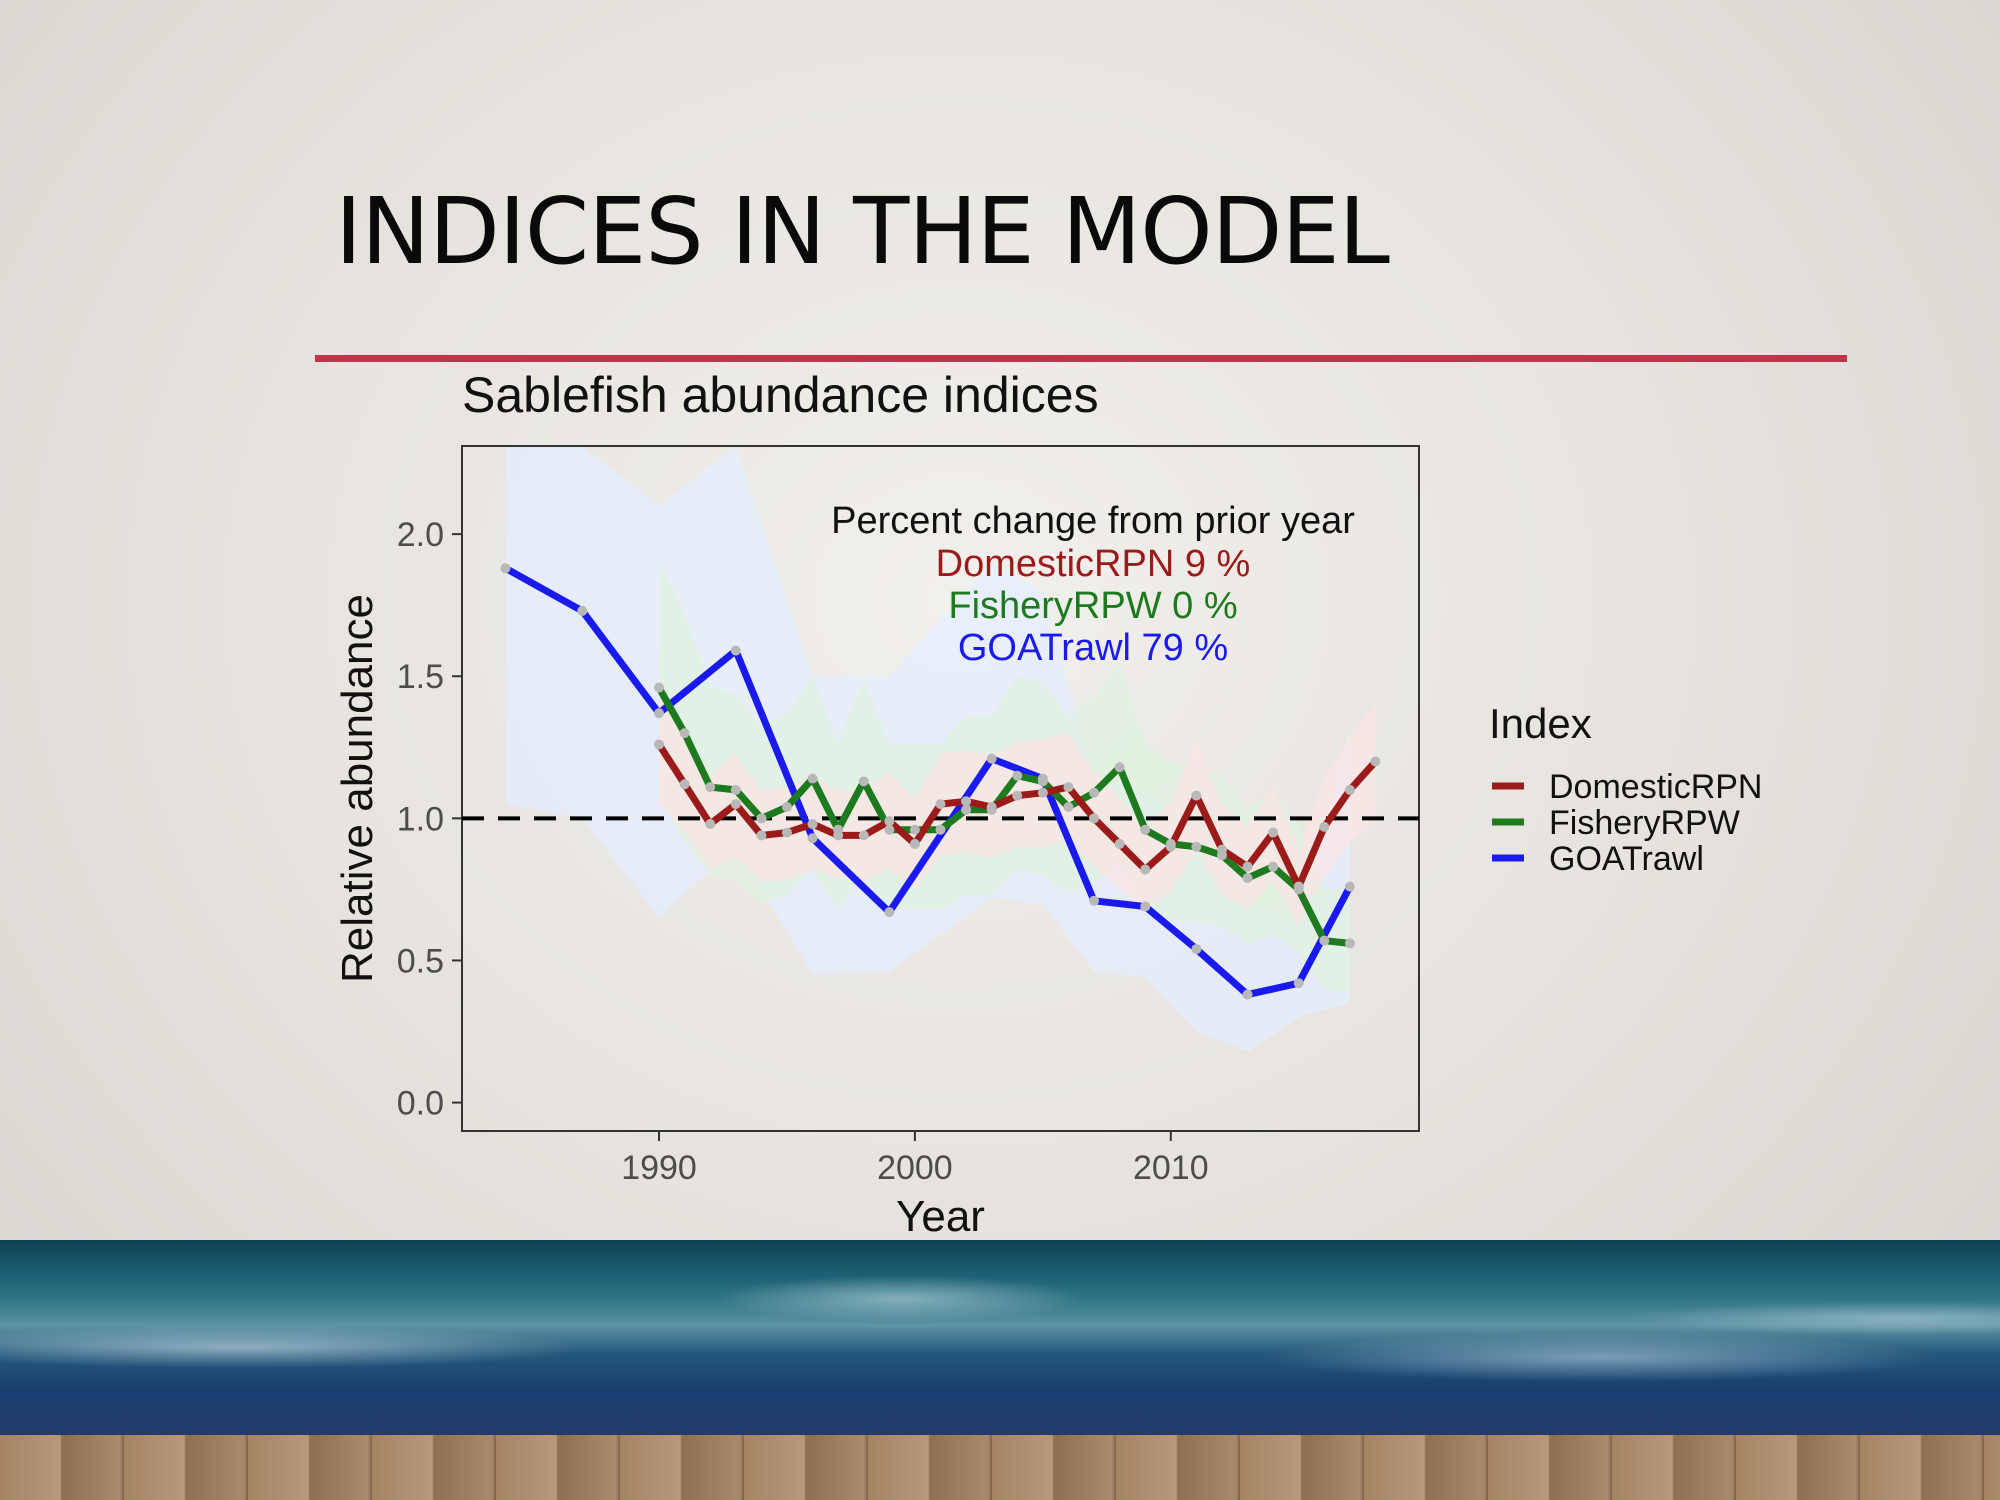 This screenshot has height=1500, width=2000. Describe the element at coordinates (420, 1104) in the screenshot. I see `y-tick-label: 0.0` at that location.